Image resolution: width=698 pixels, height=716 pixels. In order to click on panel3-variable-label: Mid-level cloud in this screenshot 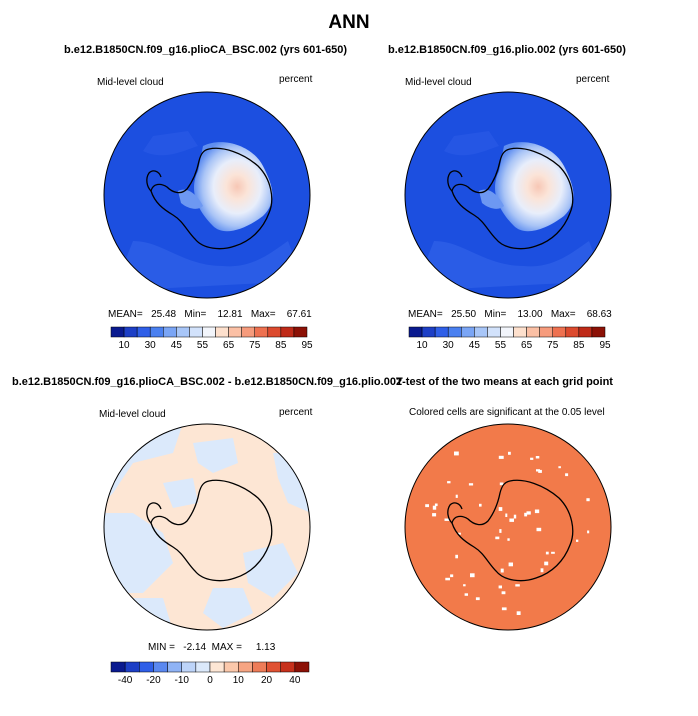, I will do `click(132, 414)`.